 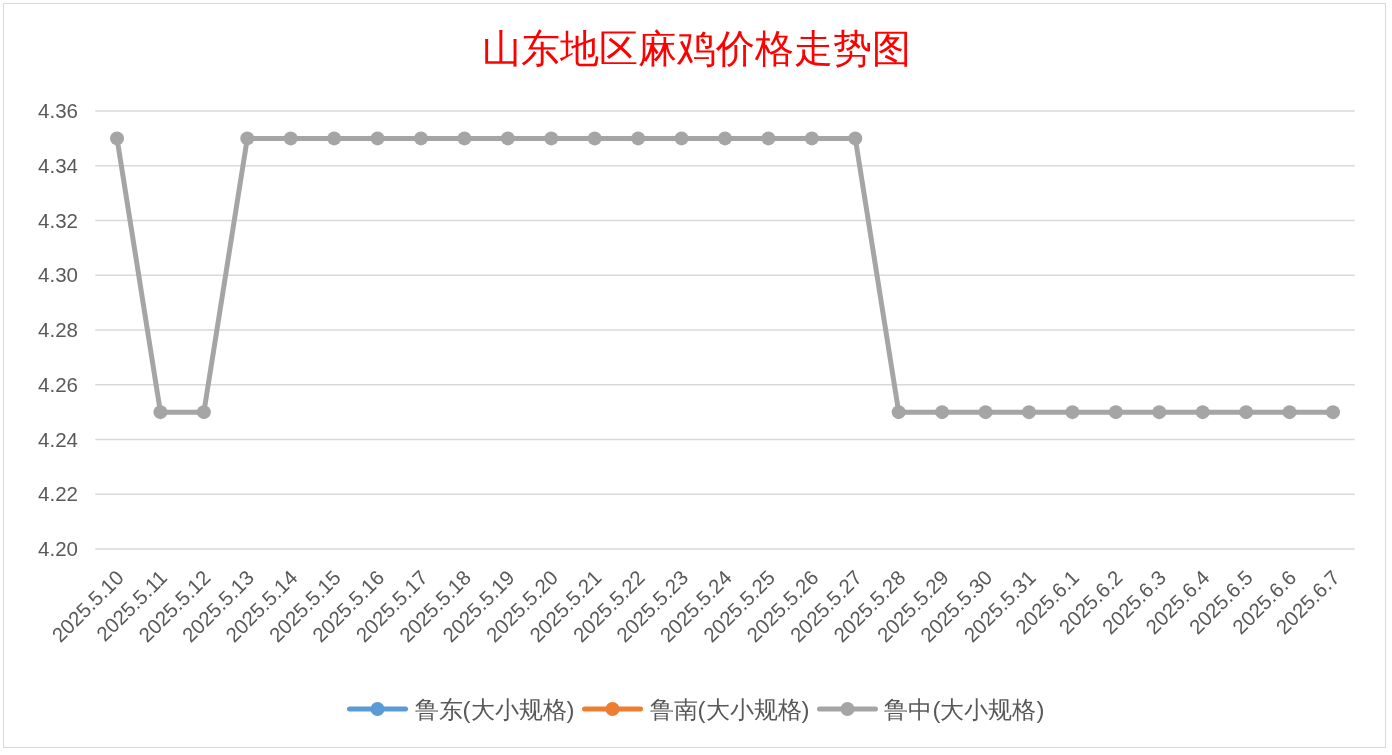 I want to click on legend-label: 鲁中(大小规格), so click(x=964, y=709).